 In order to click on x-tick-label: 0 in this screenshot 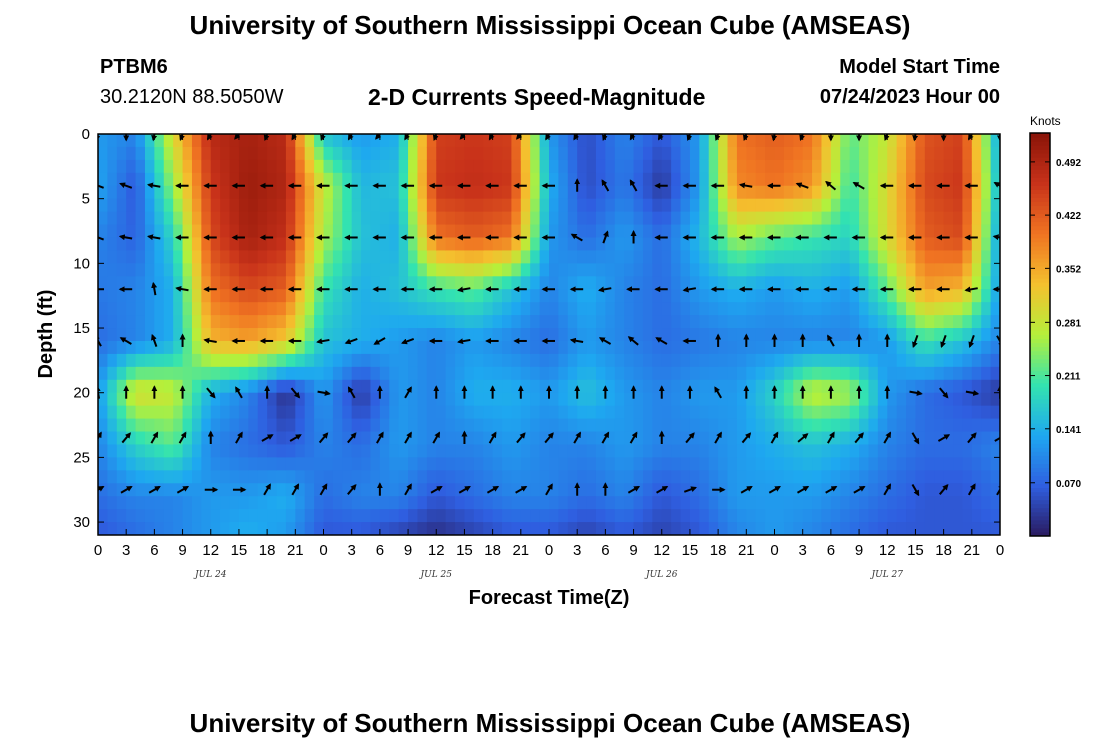, I will do `click(774, 550)`.